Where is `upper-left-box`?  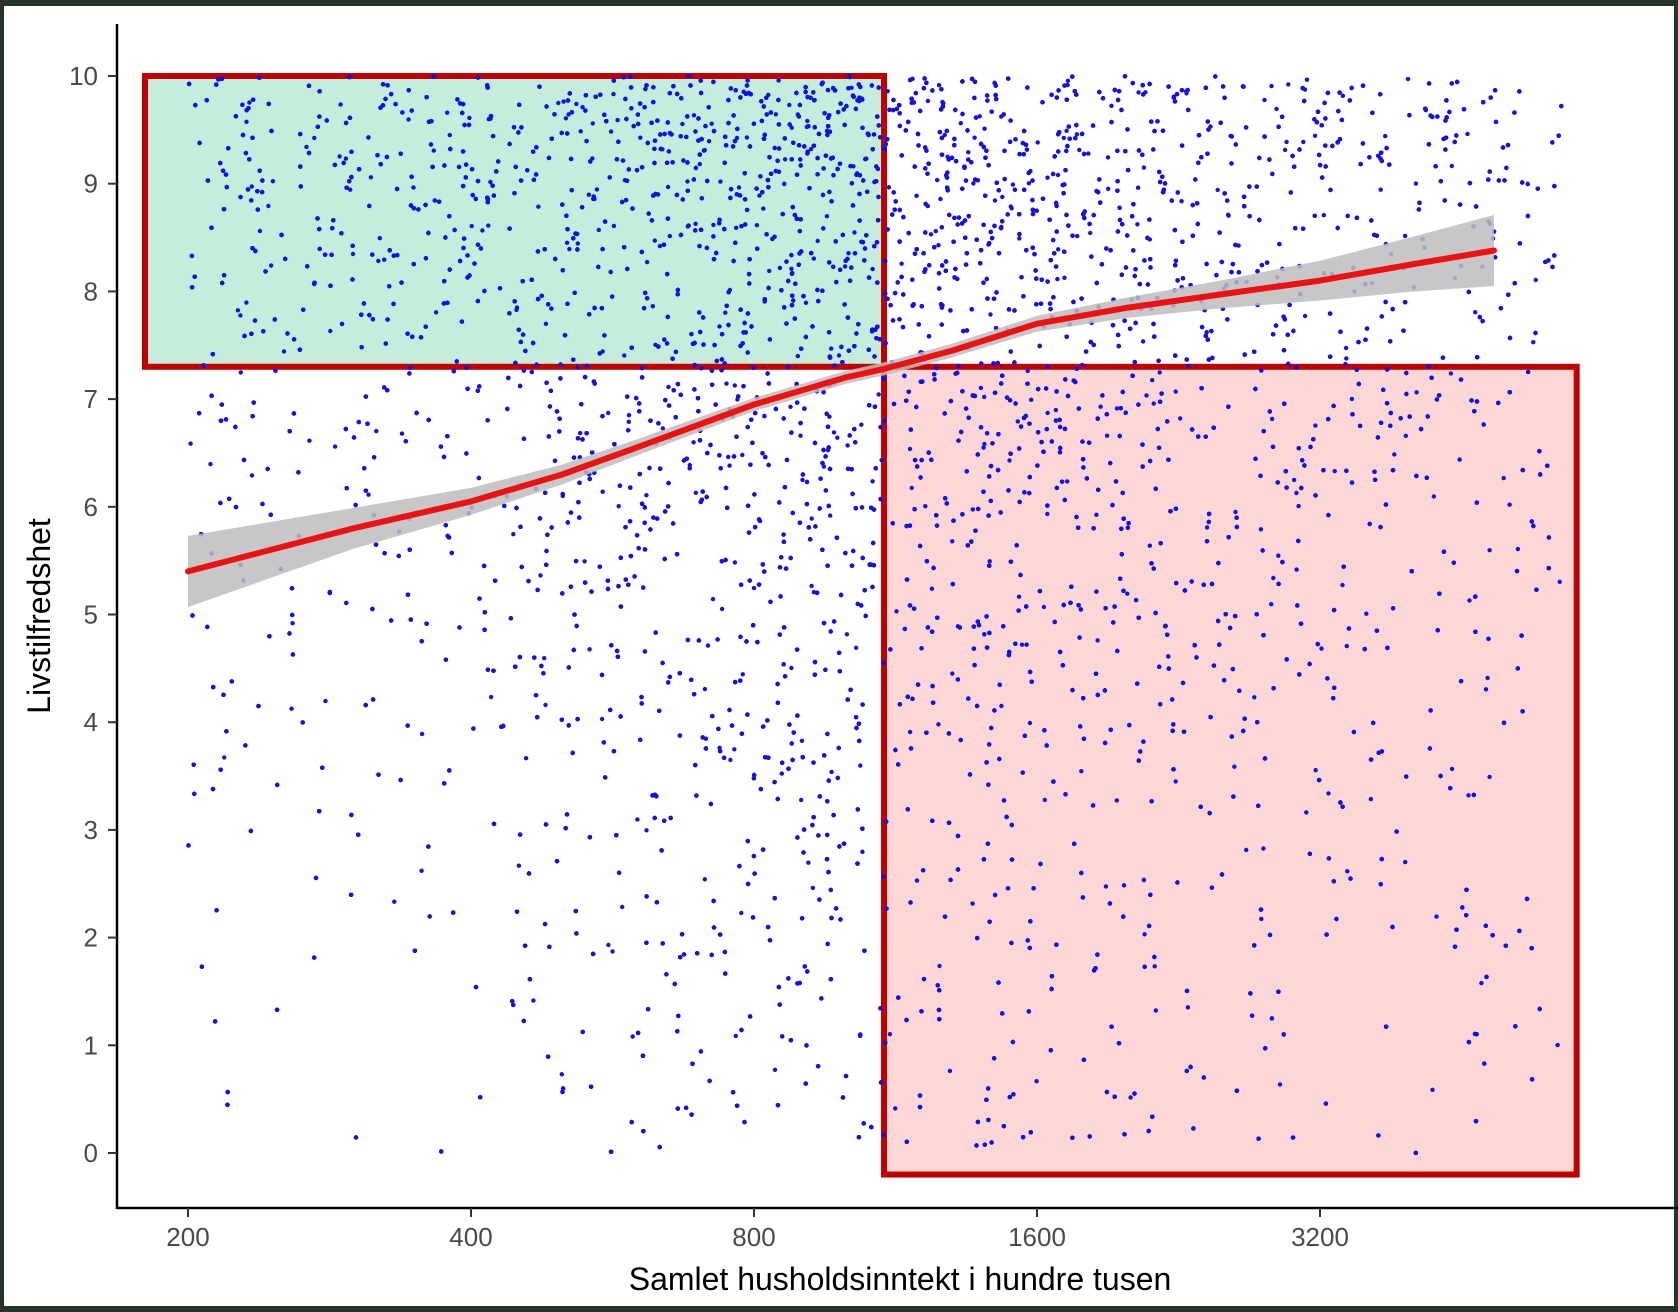
upper-left-box is located at coordinates (514, 221).